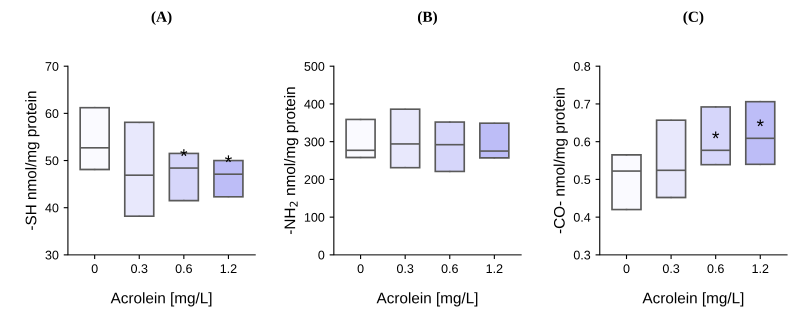 The width and height of the screenshot is (799, 331). Describe the element at coordinates (582, 255) in the screenshot. I see `y-tick-label: 0.3` at that location.